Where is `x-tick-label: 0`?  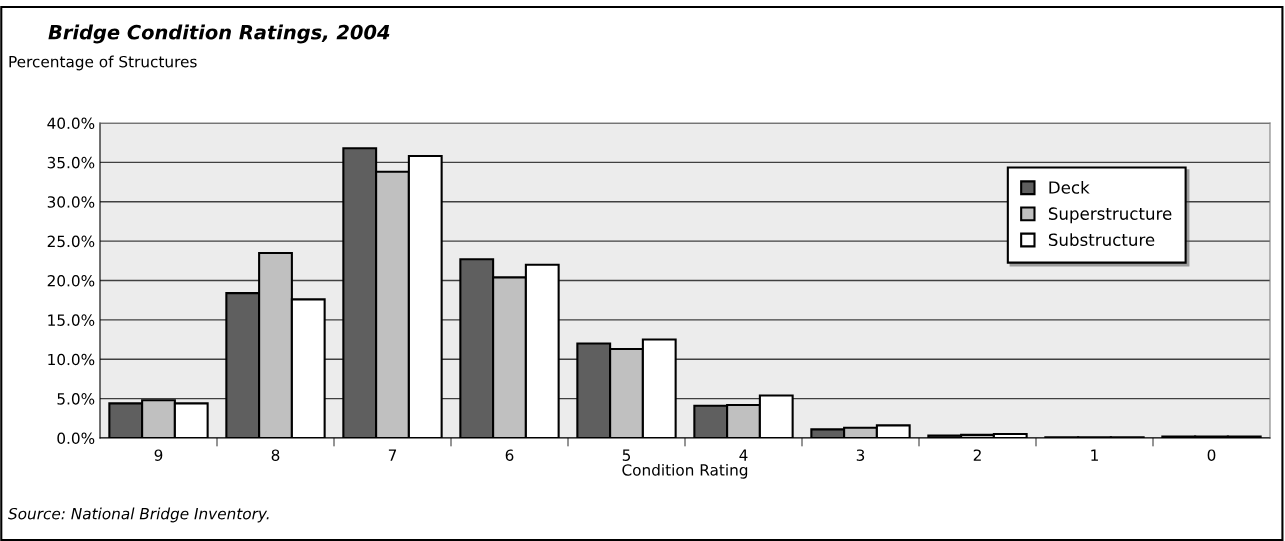
x-tick-label: 0 is located at coordinates (1211, 455).